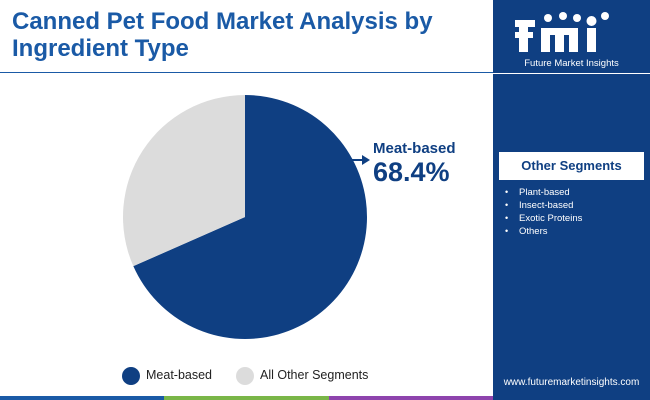 The image size is (650, 400). What do you see at coordinates (562, 32) in the screenshot?
I see `fmi-logo-mark` at bounding box center [562, 32].